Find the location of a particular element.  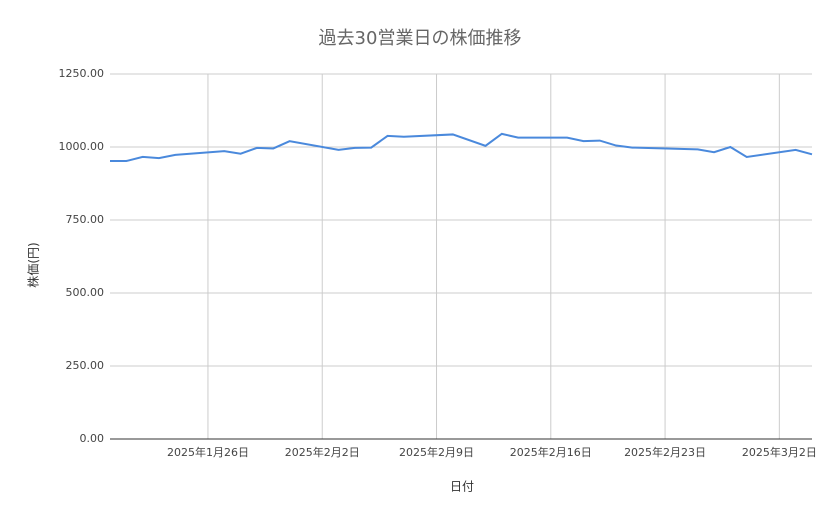

y-tick-label: 1250.00 is located at coordinates (82, 73).